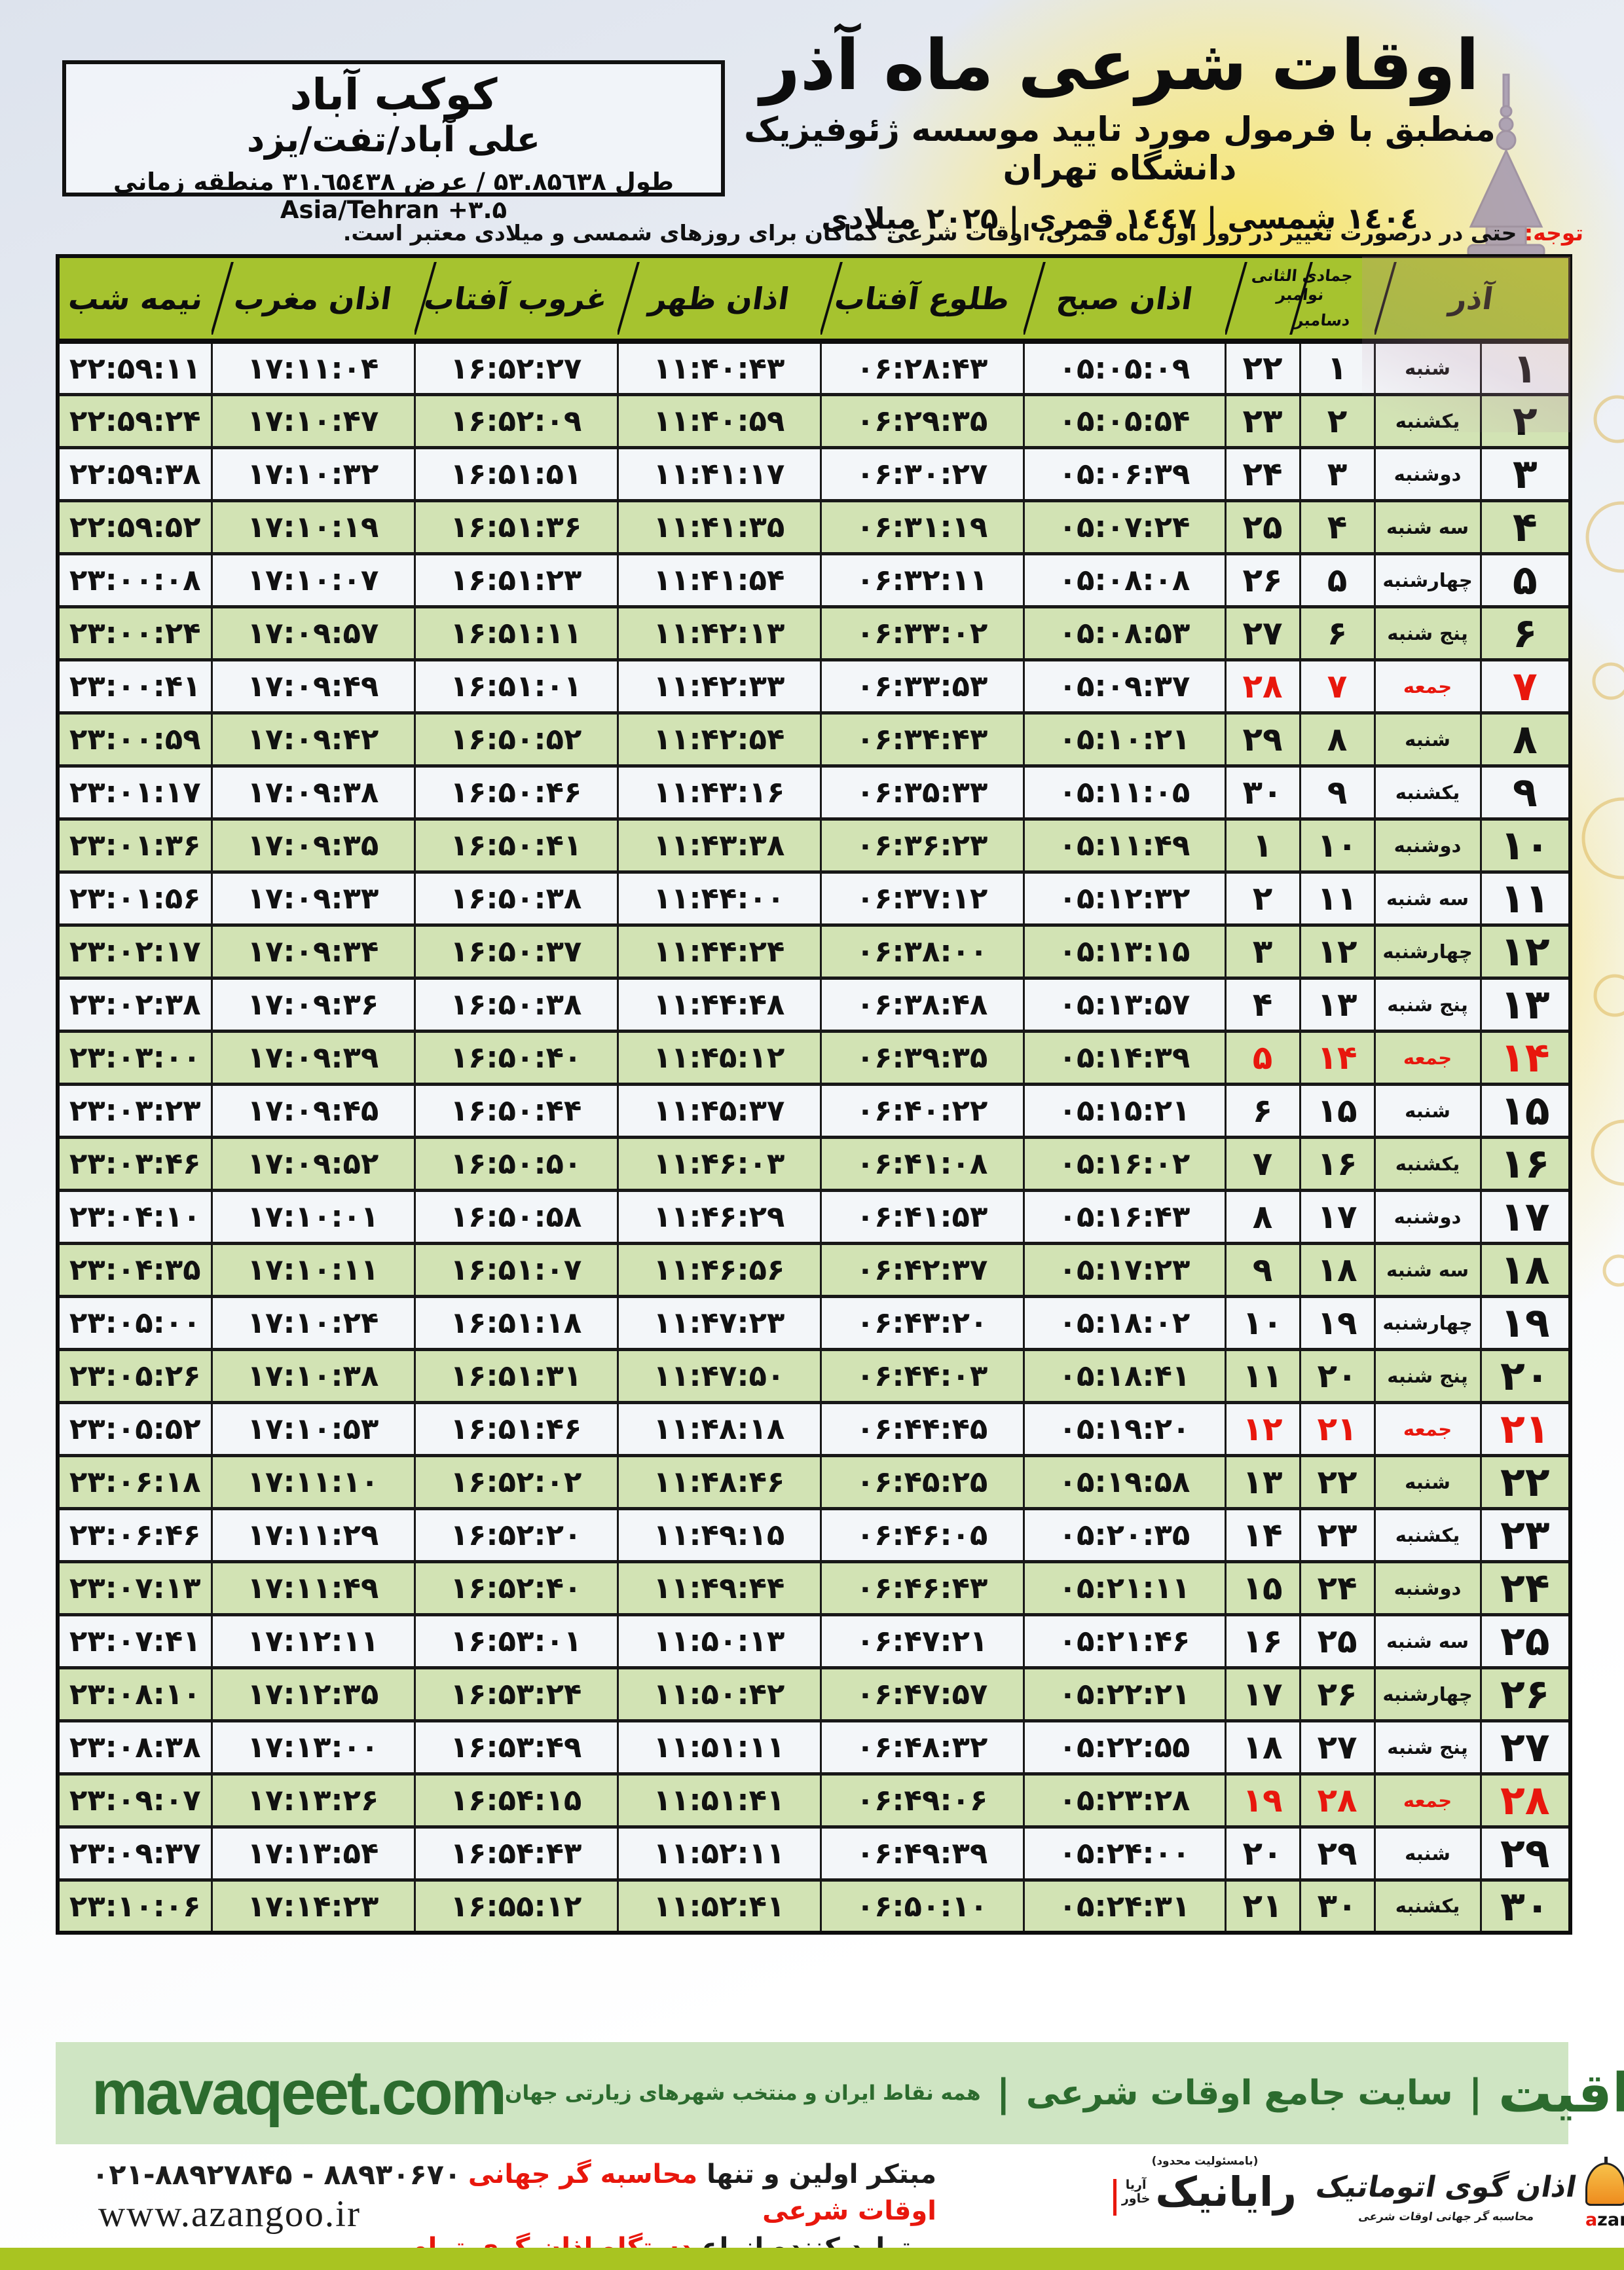 Image resolution: width=1624 pixels, height=2270 pixels. What do you see at coordinates (1337, 1640) in the screenshot?
I see `hijri-day-number: ۲۵` at bounding box center [1337, 1640].